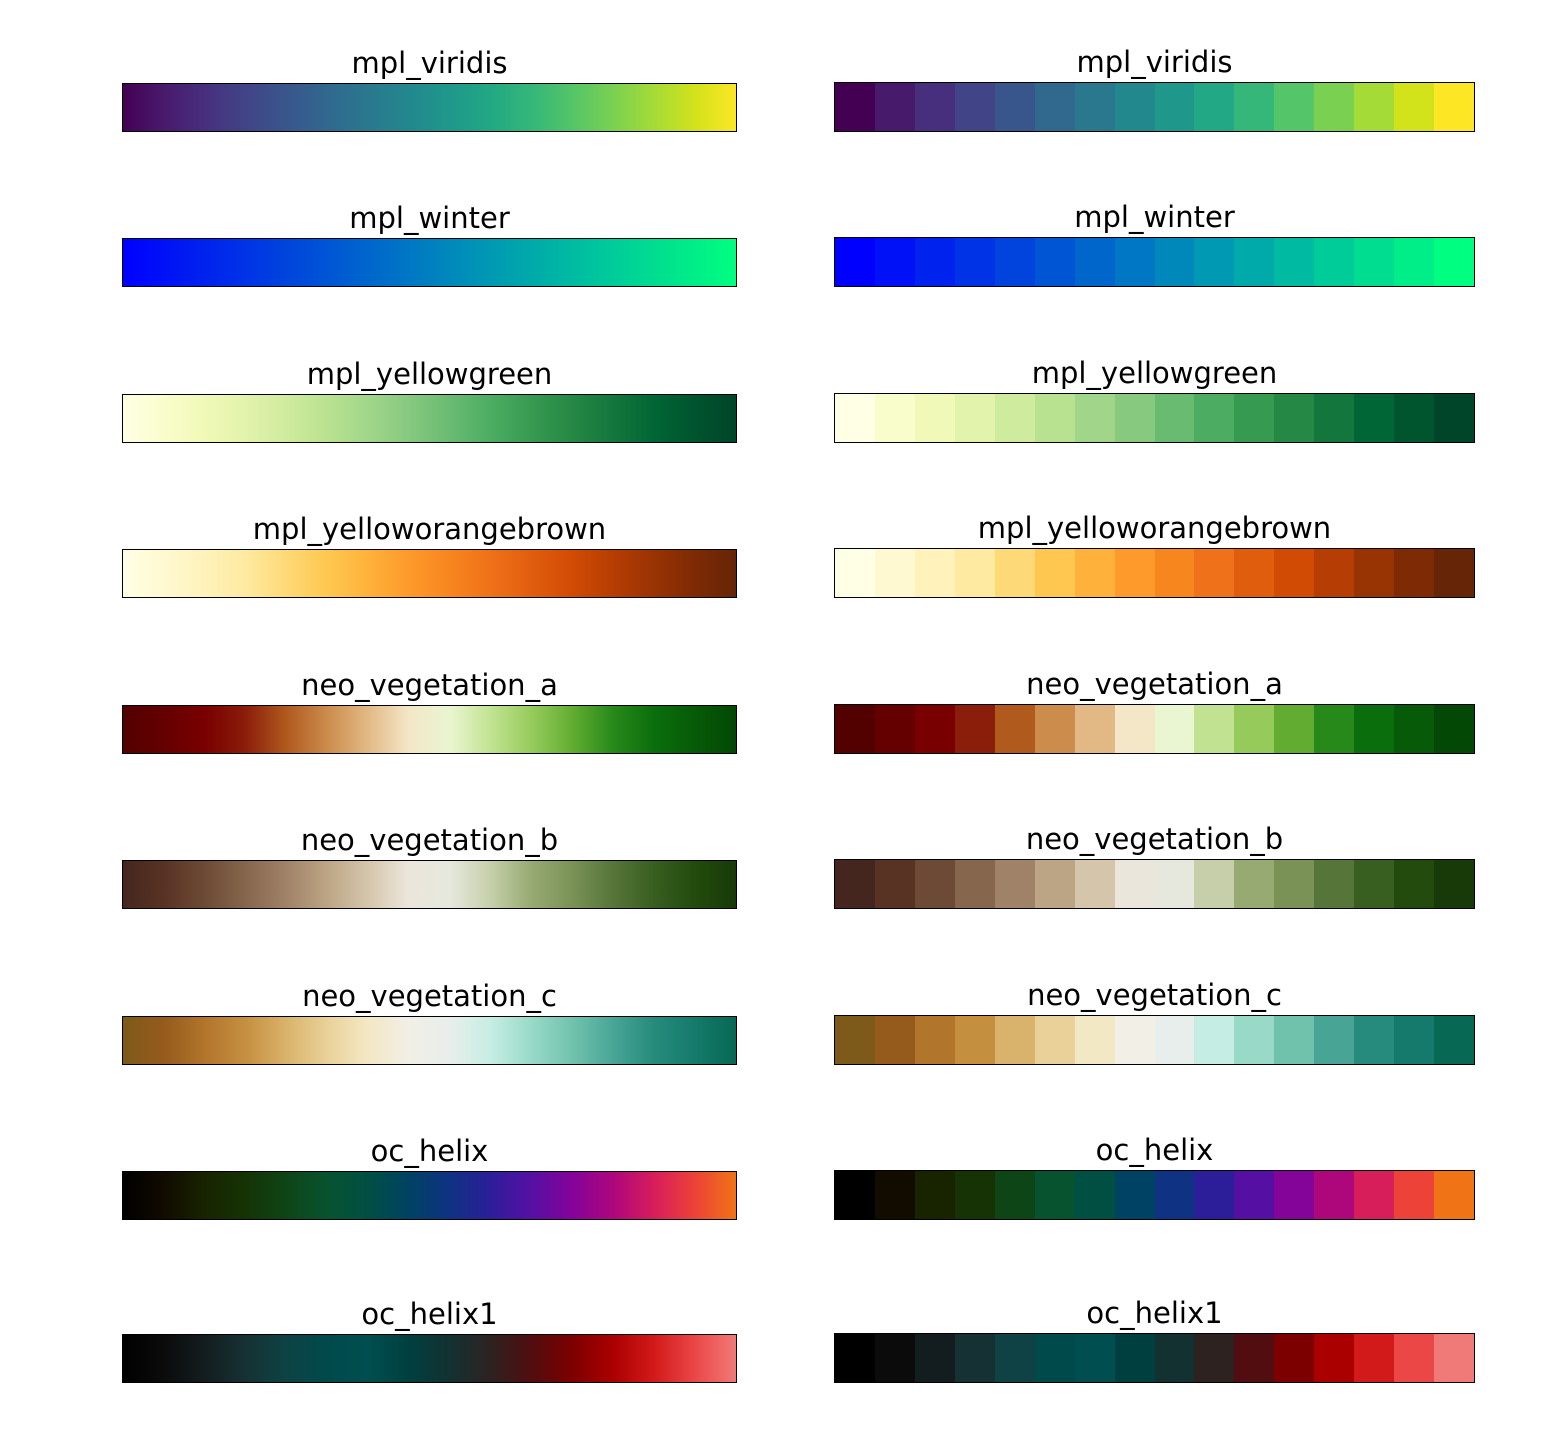 The height and width of the screenshot is (1435, 1563). What do you see at coordinates (429, 840) in the screenshot?
I see `colormap-title-continuous-neo-vegetation-b: neo_vegetation_b` at bounding box center [429, 840].